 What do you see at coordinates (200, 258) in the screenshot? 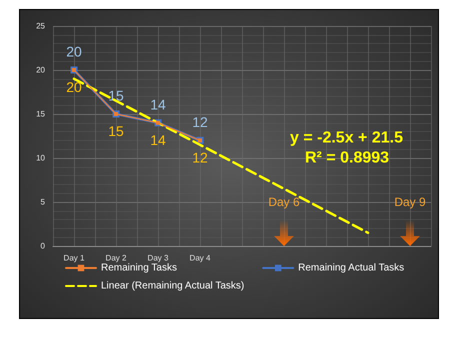
I see `x-tick-label: Day 4` at bounding box center [200, 258].